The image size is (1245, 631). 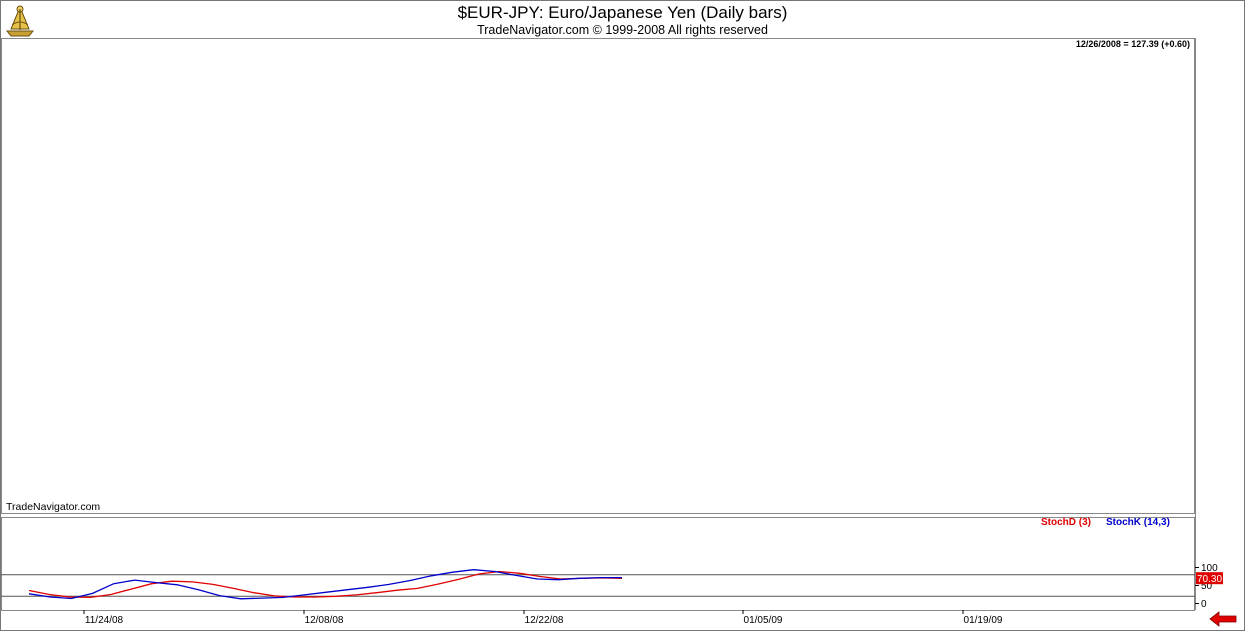 What do you see at coordinates (544, 620) in the screenshot?
I see `date-tick-label: 12/22/08` at bounding box center [544, 620].